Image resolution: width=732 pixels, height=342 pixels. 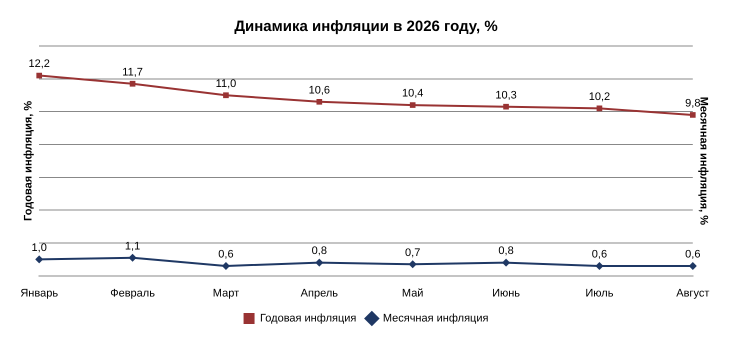 What do you see at coordinates (308, 318) in the screenshot?
I see `legend-label: Годовая инфляция` at bounding box center [308, 318].